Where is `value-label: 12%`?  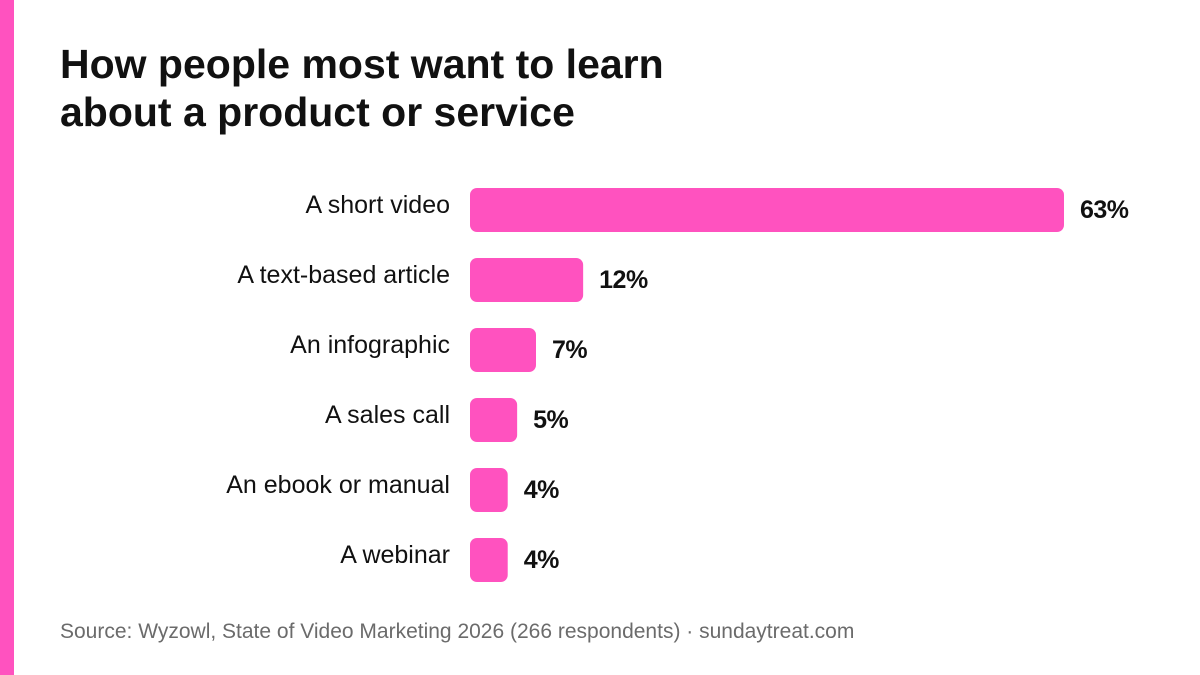
value-label: 12% is located at coordinates (623, 280).